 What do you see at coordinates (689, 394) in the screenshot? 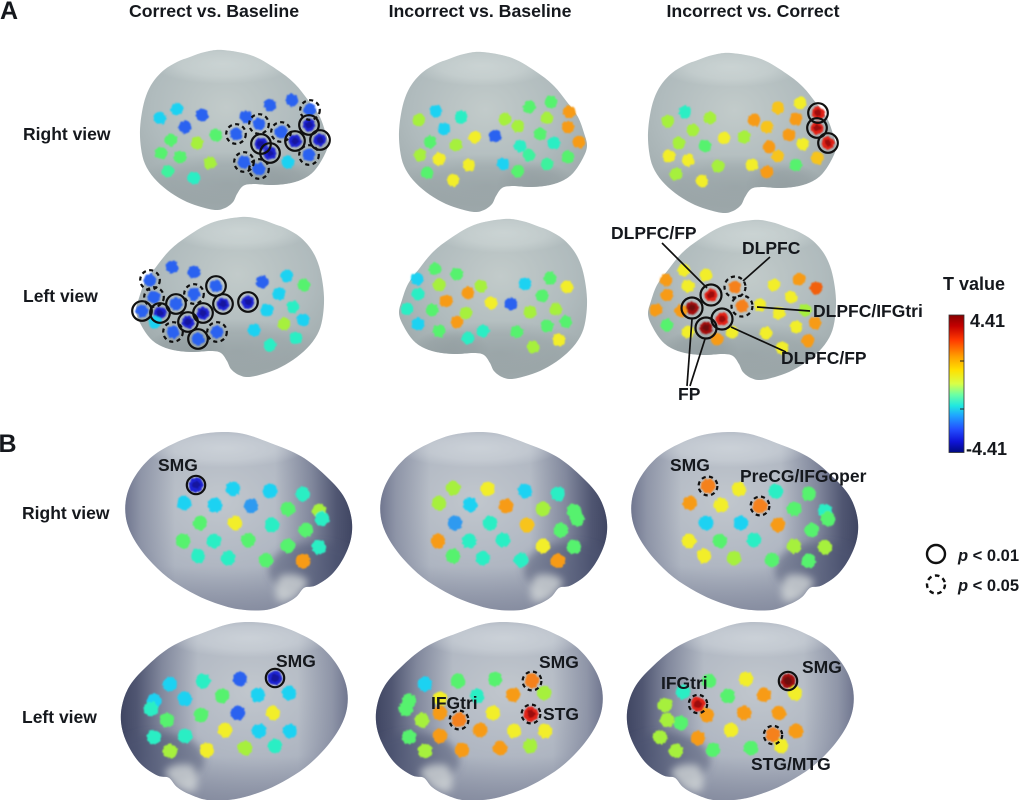
I see `svg-text: FP` at bounding box center [689, 394].